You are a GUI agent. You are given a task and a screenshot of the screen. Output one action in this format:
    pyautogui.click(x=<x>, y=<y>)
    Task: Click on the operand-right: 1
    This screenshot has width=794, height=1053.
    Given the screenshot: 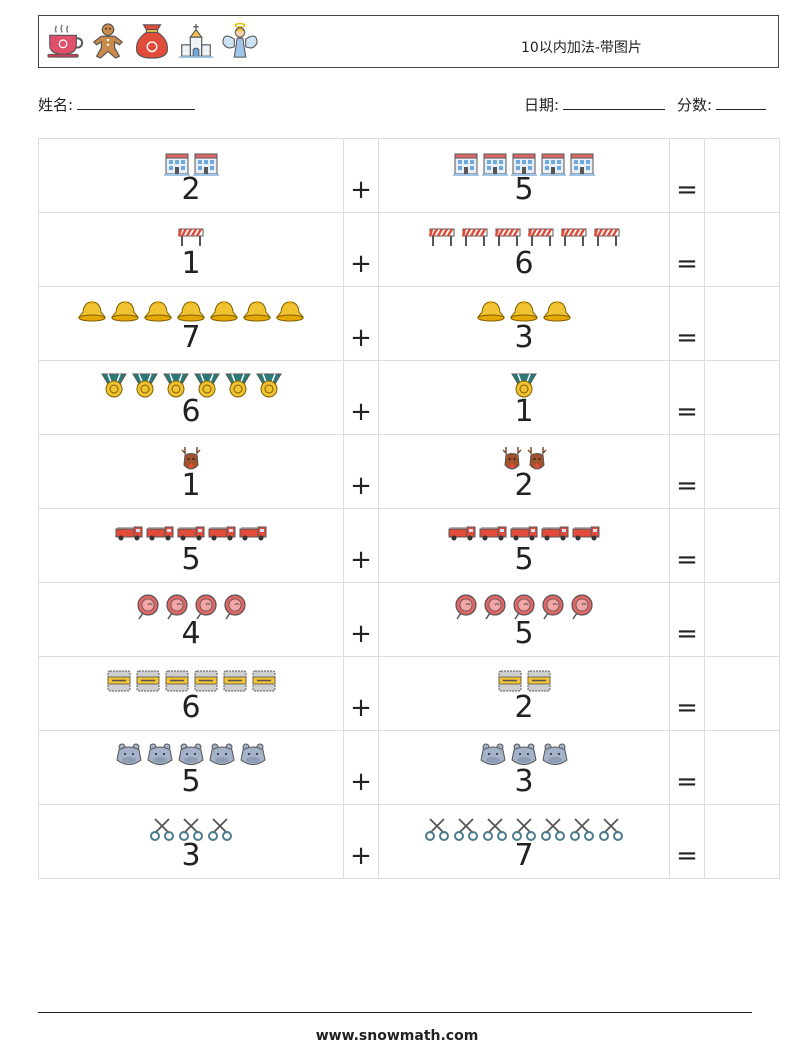 What is the action you would take?
    pyautogui.click(x=524, y=397)
    